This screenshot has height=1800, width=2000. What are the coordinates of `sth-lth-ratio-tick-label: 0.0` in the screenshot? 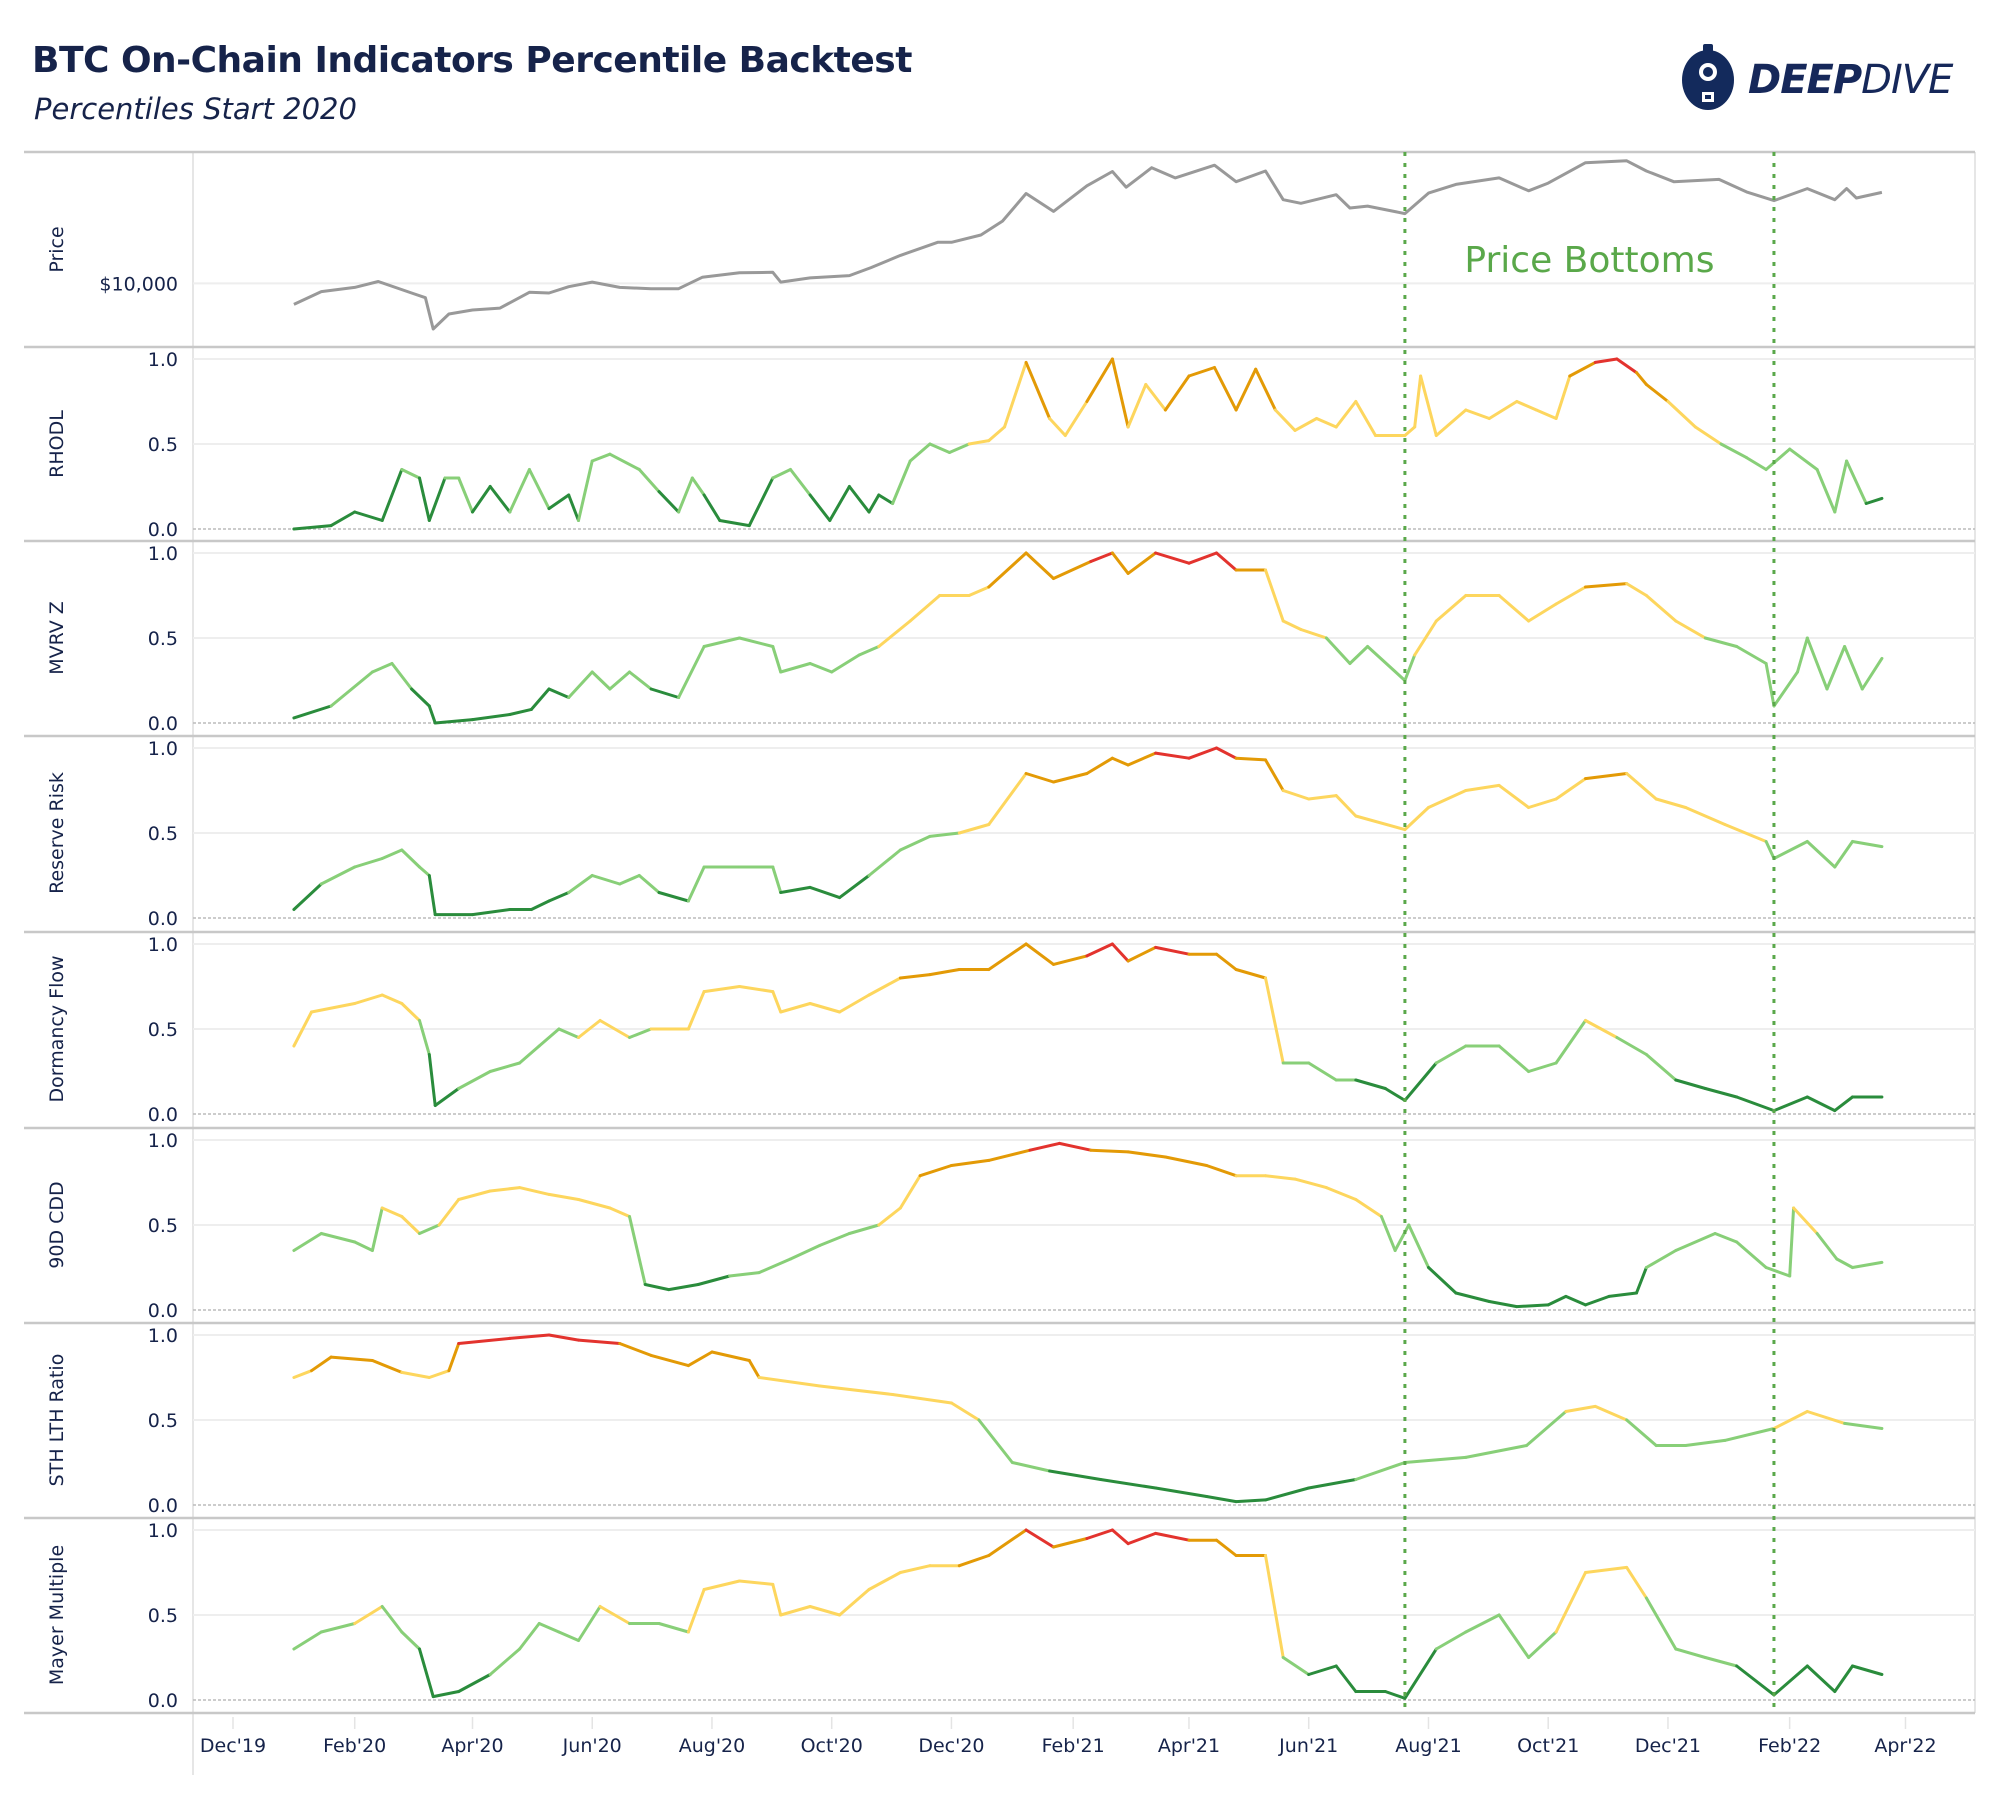 It's located at (163, 1506).